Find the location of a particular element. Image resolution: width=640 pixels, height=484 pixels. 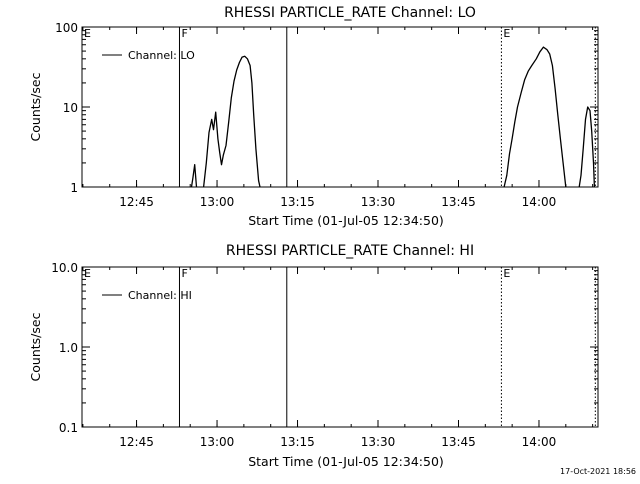

y-tick-label: 10.0 is located at coordinates (64, 268).